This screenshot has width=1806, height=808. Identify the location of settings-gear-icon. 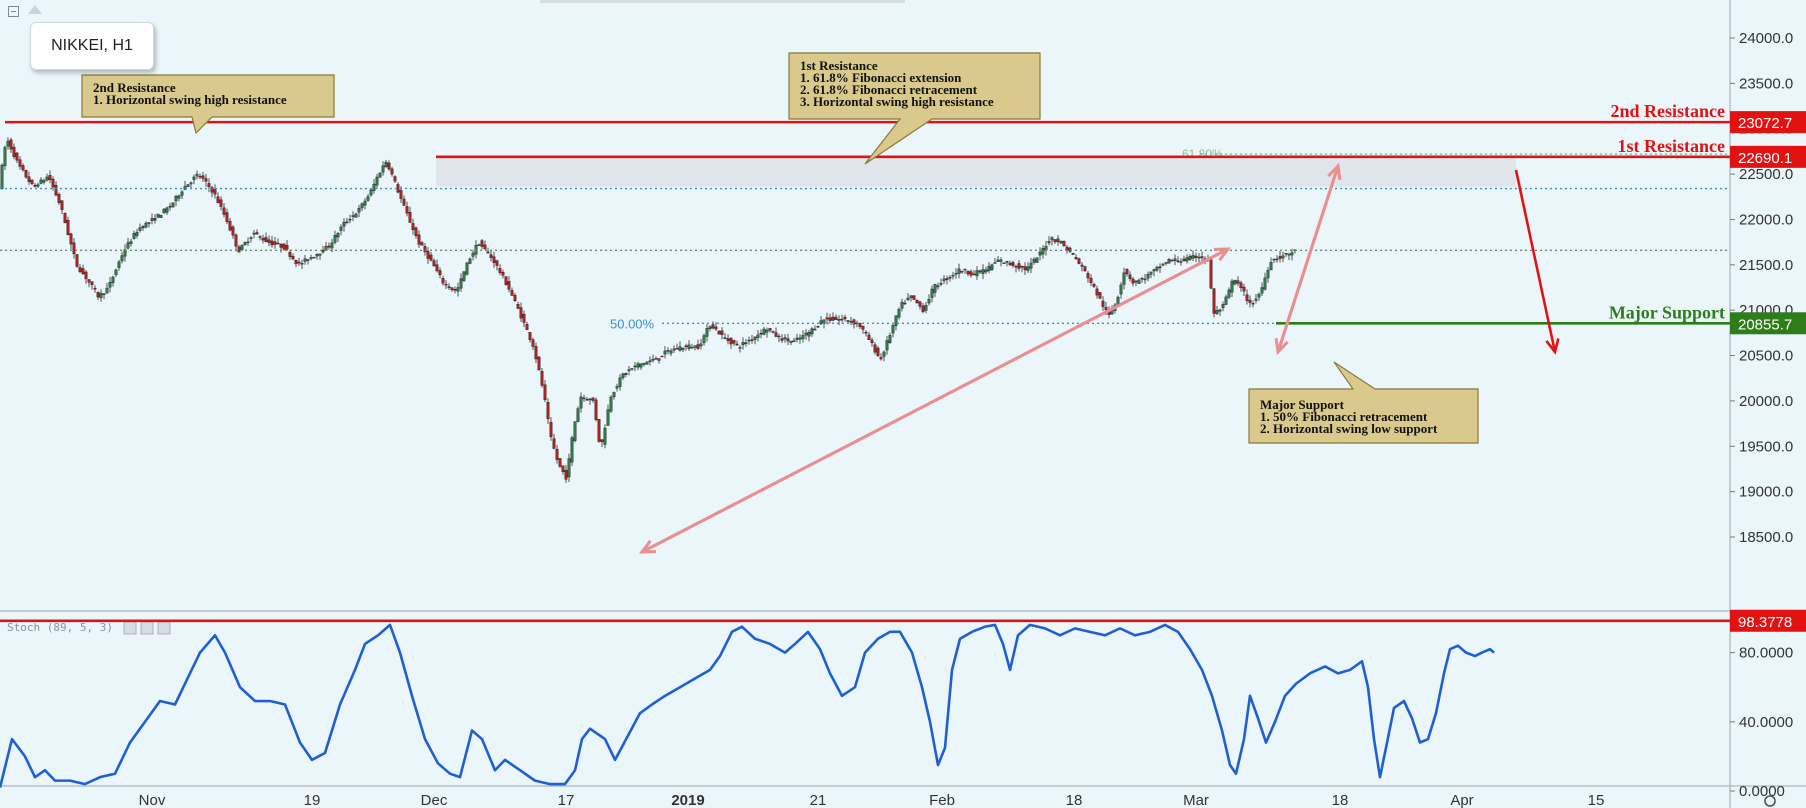
(1770, 801).